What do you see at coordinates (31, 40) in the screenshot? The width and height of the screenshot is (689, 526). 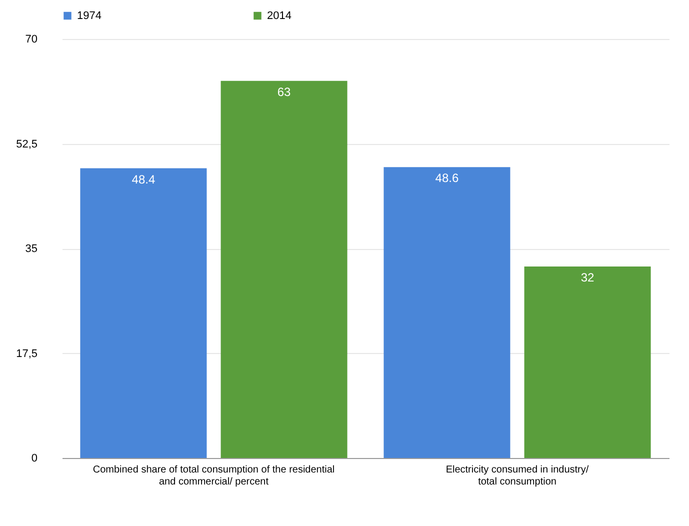 I see `y-tick-label: 70` at bounding box center [31, 40].